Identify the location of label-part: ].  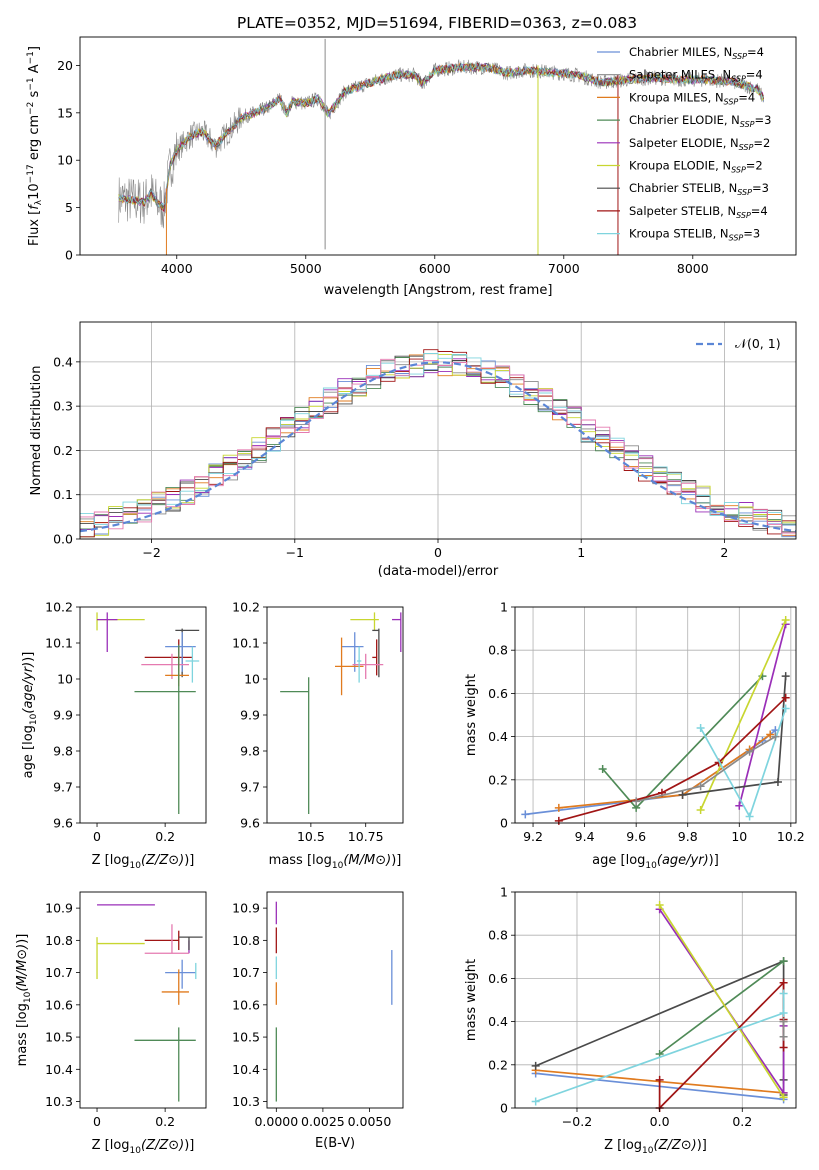
(34, 48).